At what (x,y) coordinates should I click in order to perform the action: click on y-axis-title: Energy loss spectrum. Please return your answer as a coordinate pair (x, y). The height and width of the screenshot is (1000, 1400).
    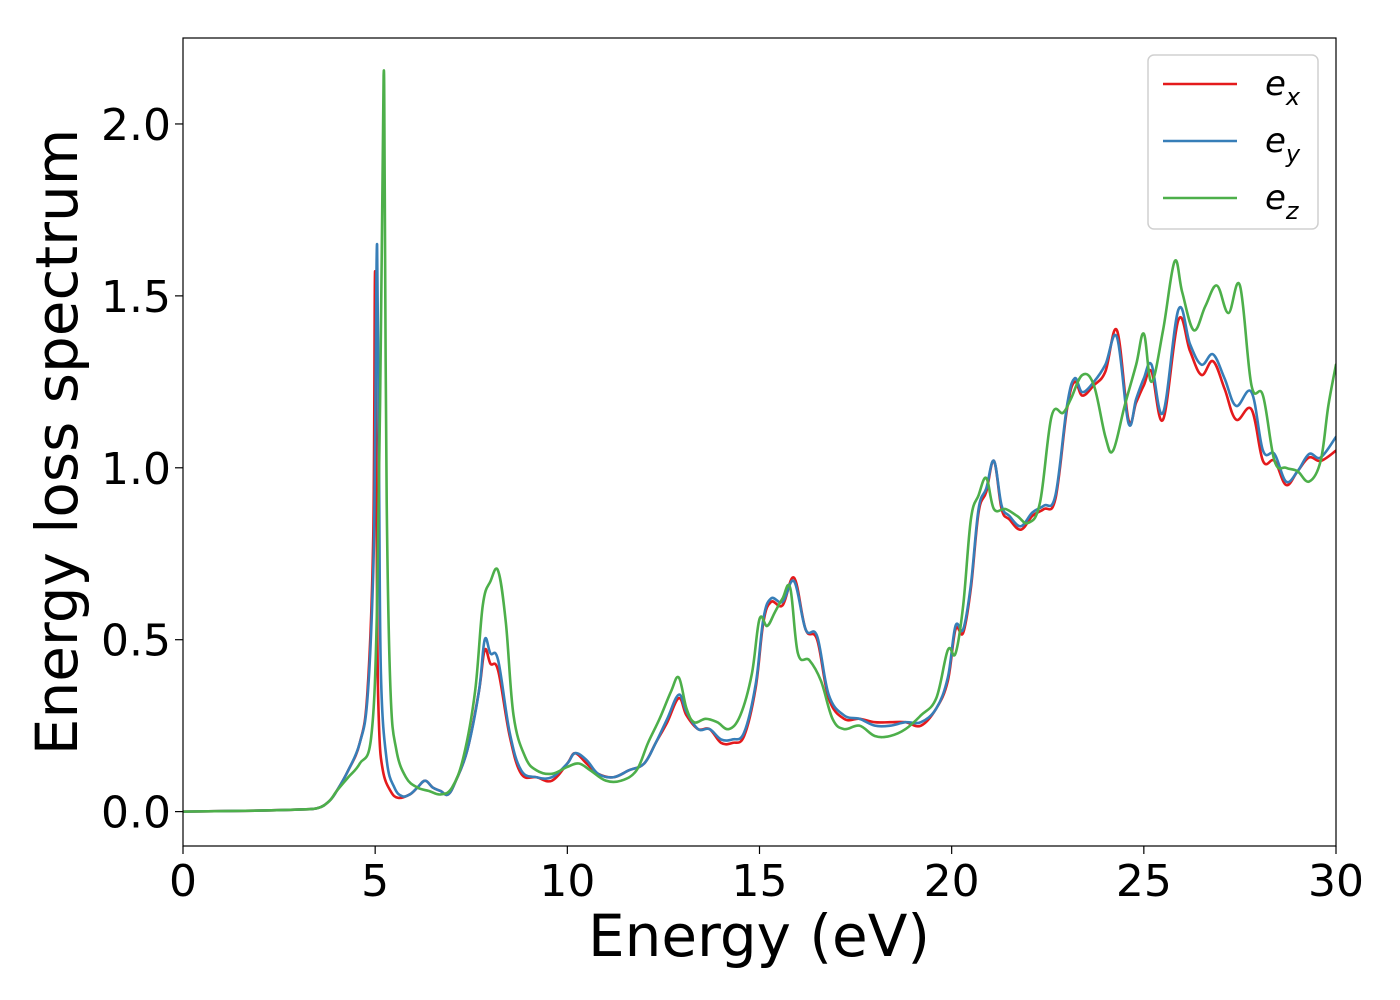
    Looking at the image, I should click on (57, 442).